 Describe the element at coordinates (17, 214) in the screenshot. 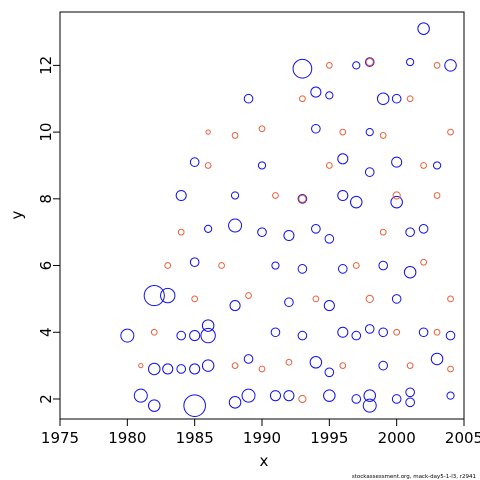

I see `y-axis-title: y` at that location.